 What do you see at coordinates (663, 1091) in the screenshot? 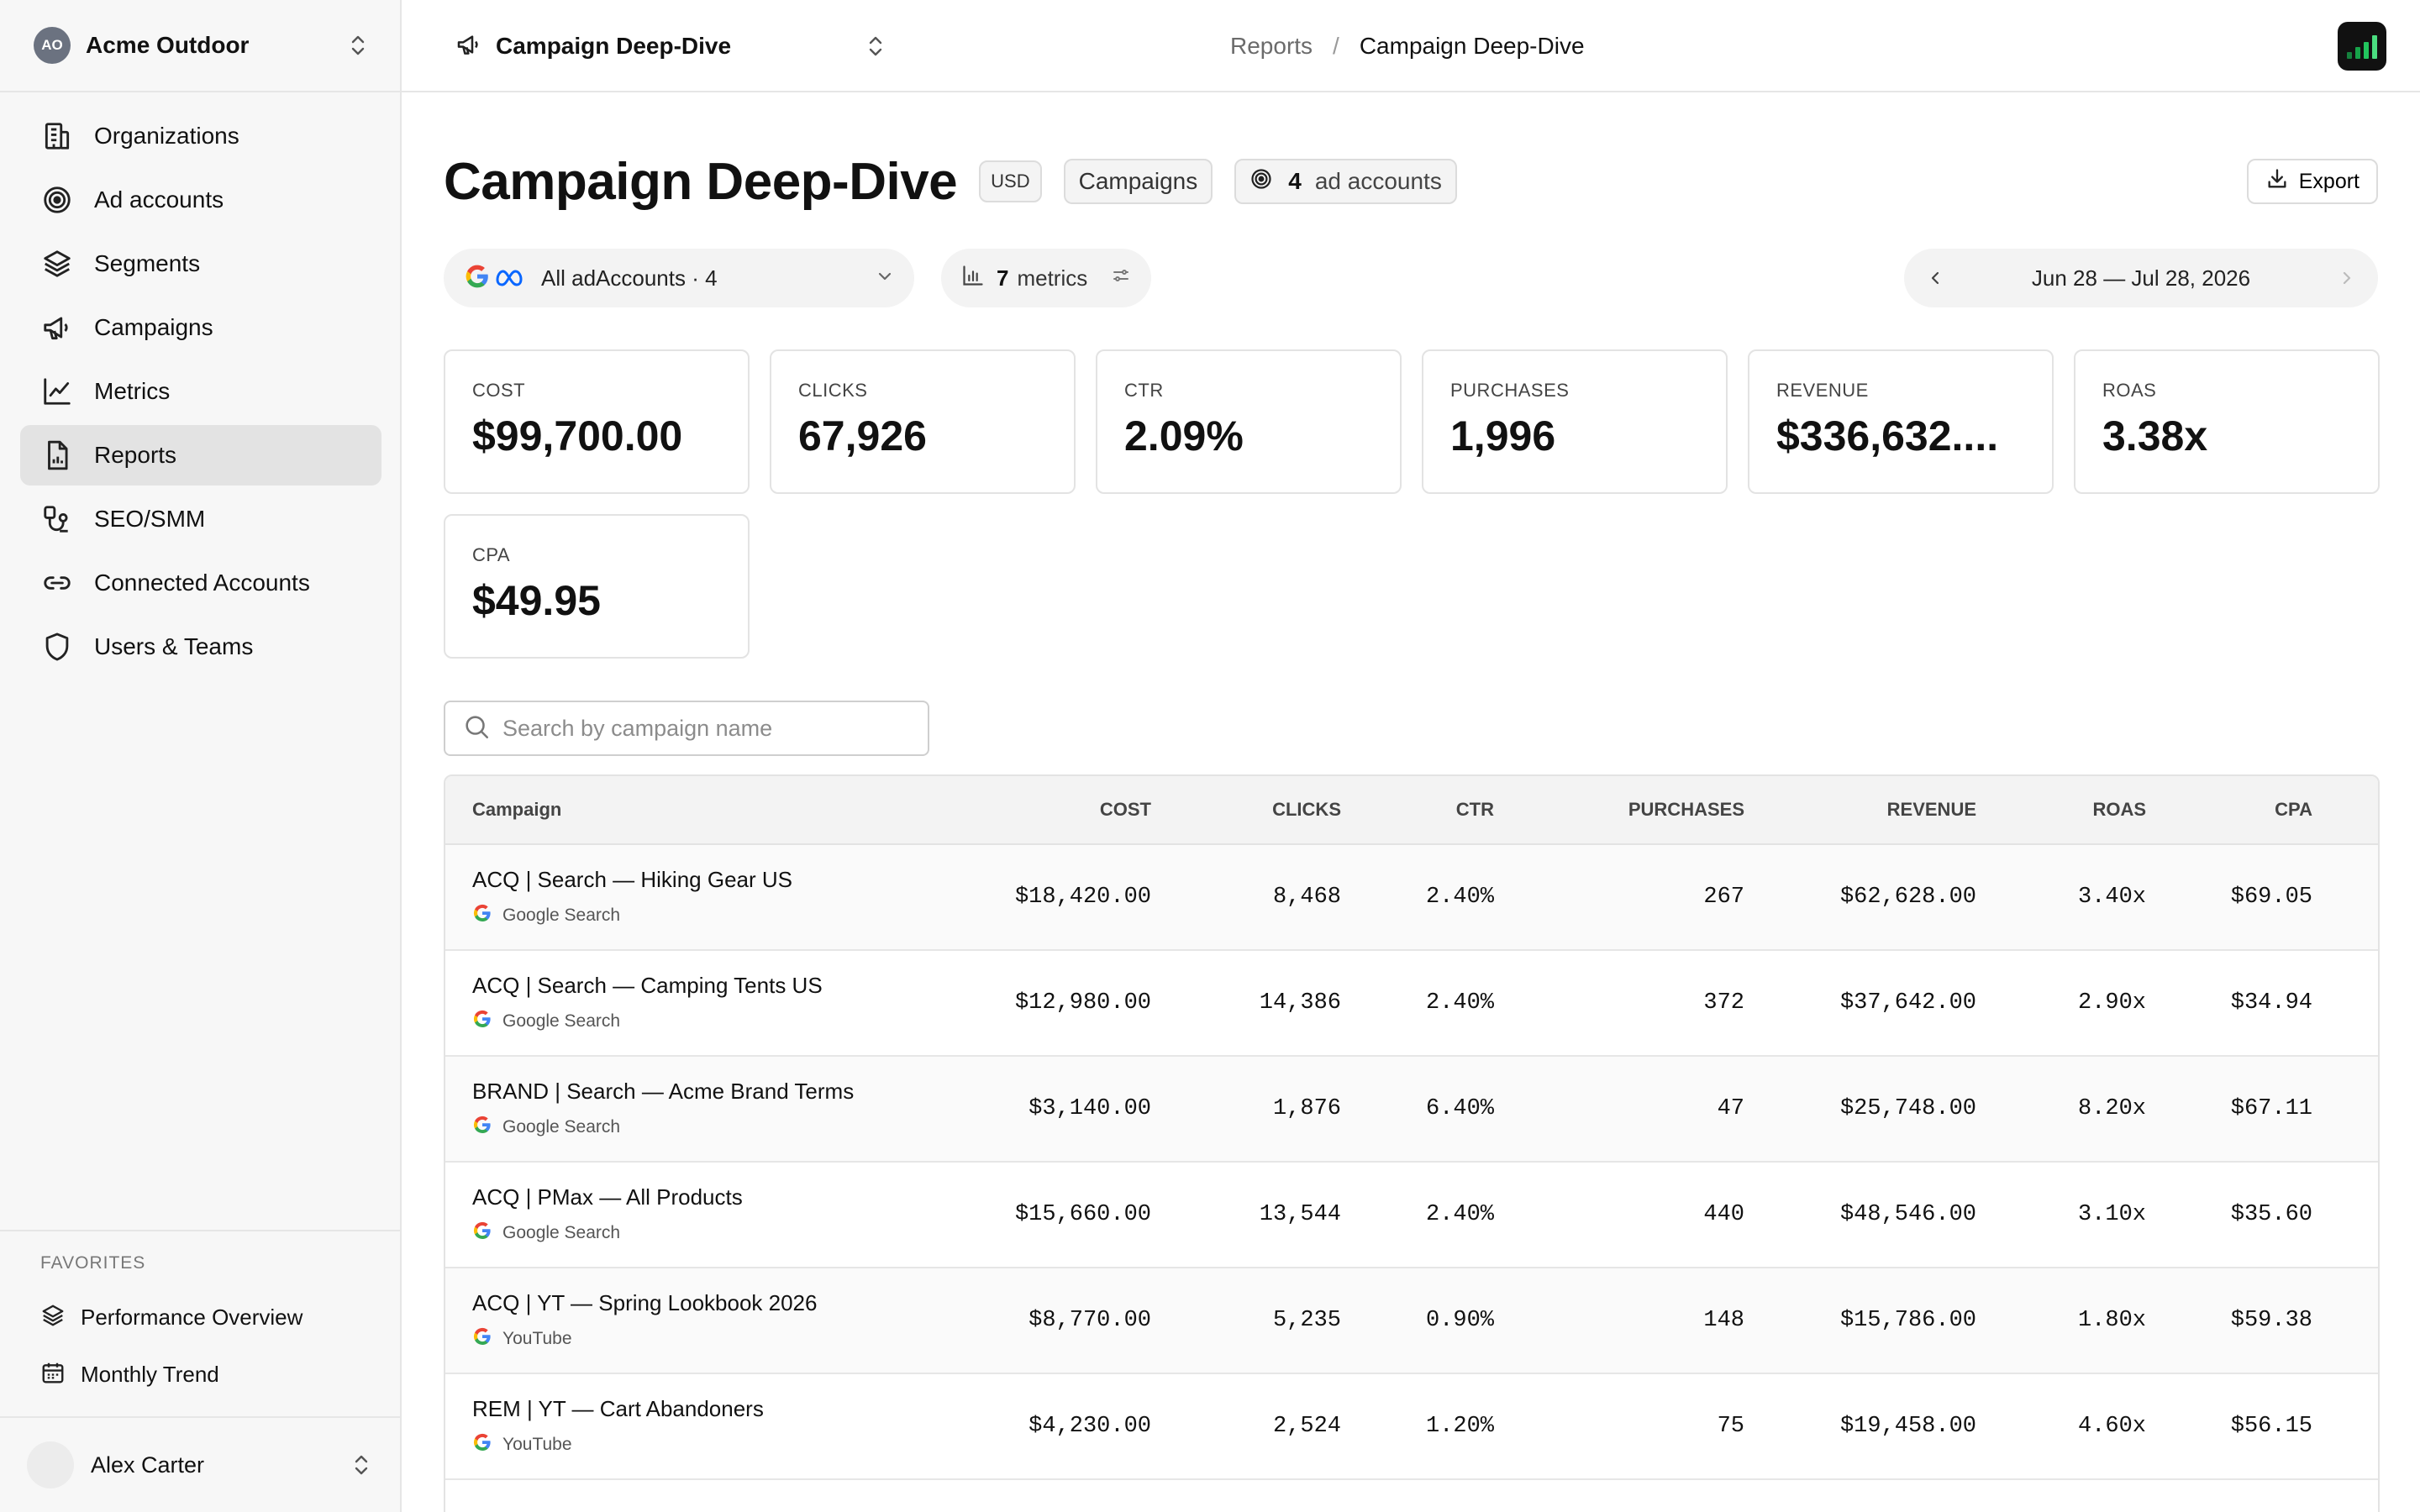
I see `campaign-name: BRAND | Search — Acme Brand Terms` at bounding box center [663, 1091].